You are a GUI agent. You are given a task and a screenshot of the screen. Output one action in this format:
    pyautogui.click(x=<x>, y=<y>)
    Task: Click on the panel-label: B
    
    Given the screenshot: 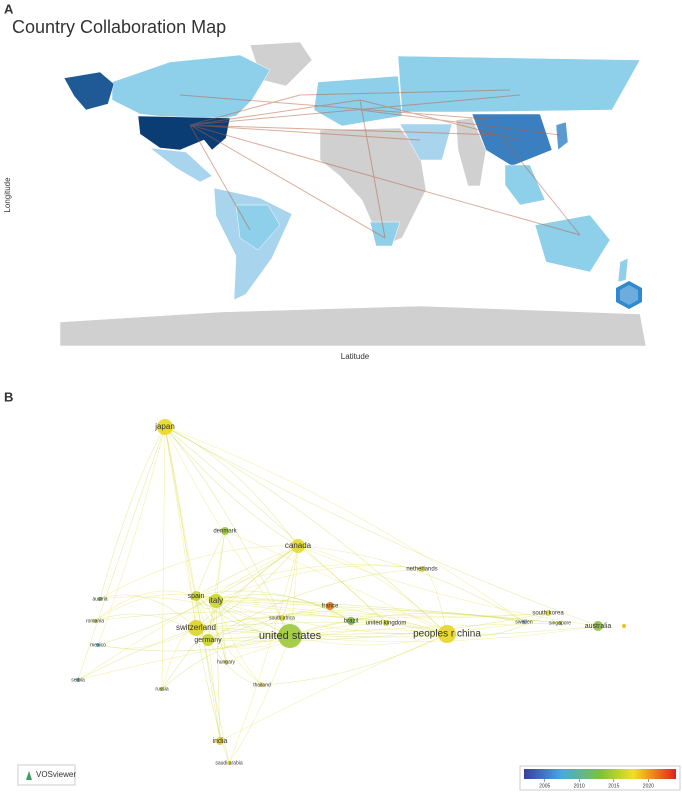 What is the action you would take?
    pyautogui.click(x=8, y=396)
    